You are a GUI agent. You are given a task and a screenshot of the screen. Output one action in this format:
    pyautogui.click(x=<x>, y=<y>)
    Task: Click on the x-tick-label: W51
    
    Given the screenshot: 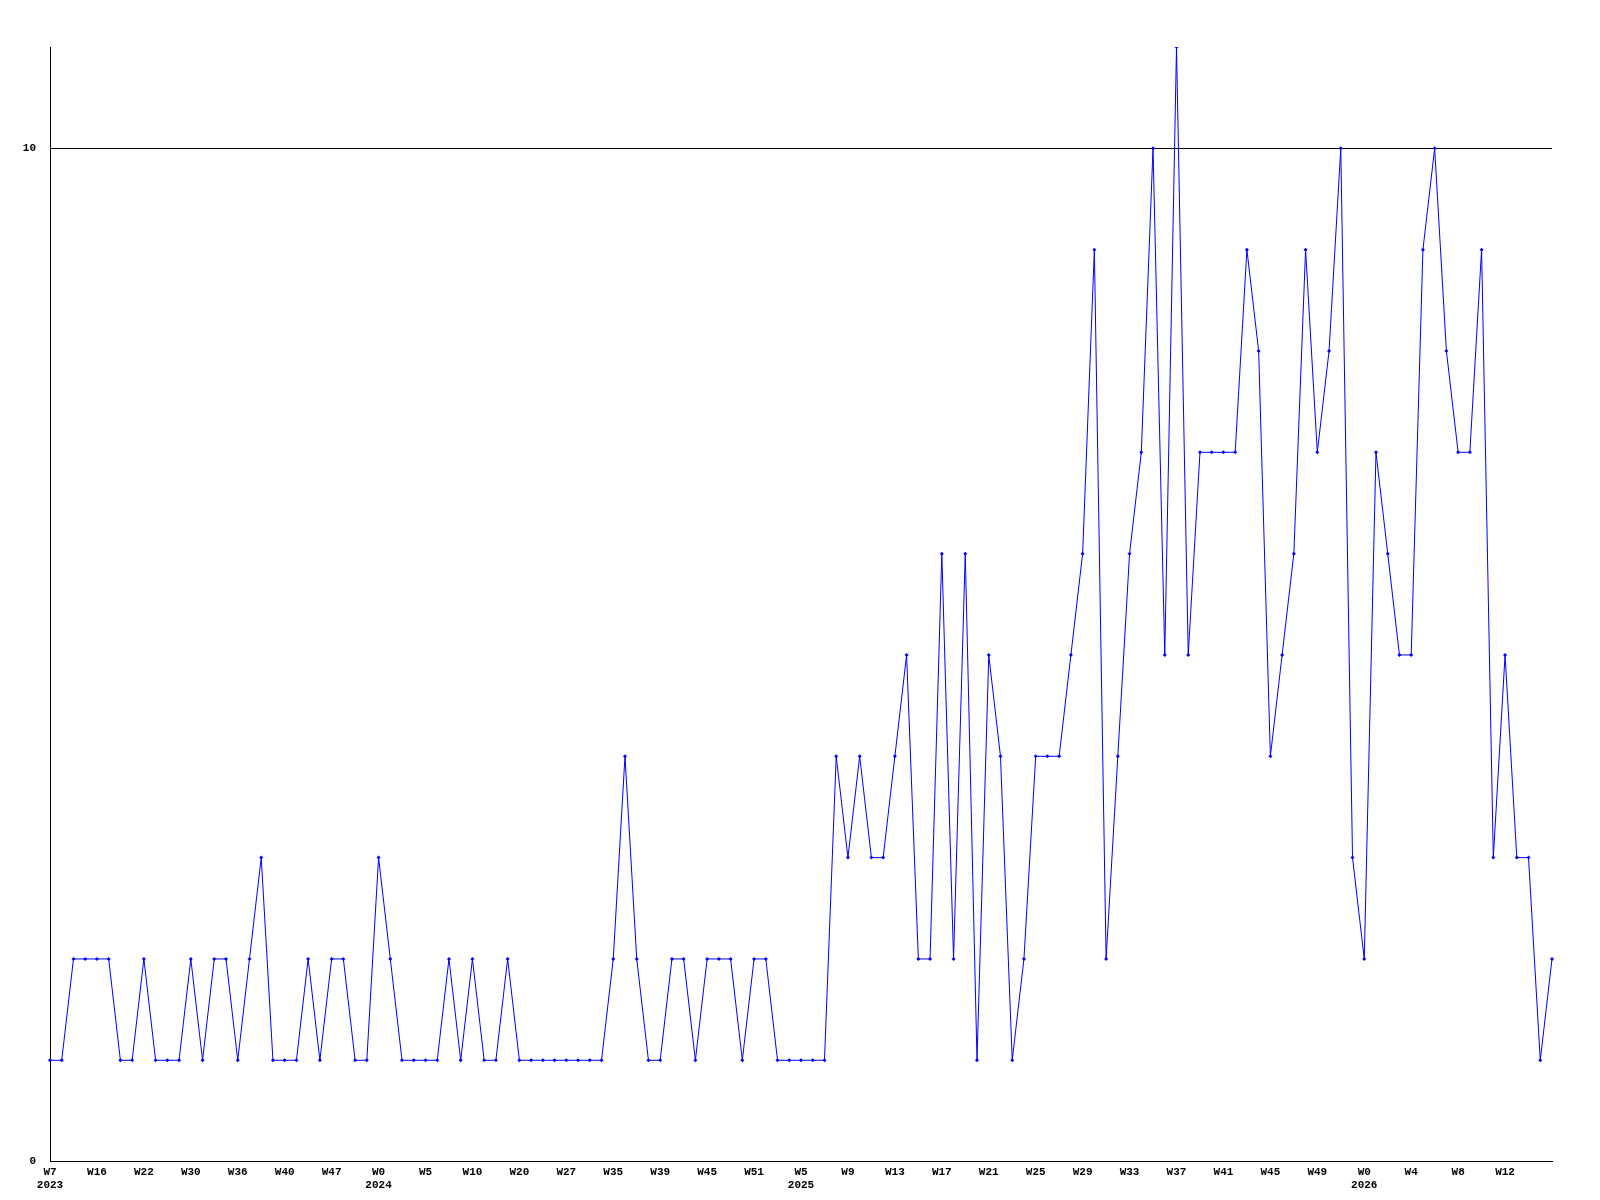 What is the action you would take?
    pyautogui.click(x=754, y=1171)
    